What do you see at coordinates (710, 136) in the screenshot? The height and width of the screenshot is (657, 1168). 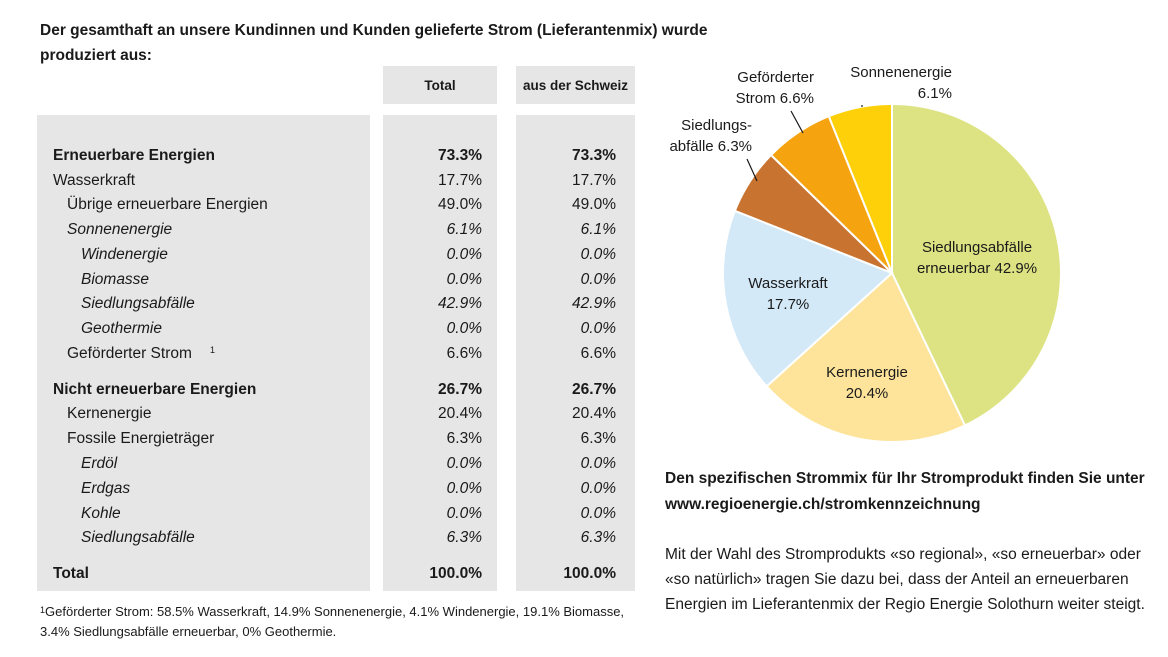 I see `pie-slice-label: Siedlungs-abfälle 6.3%` at bounding box center [710, 136].